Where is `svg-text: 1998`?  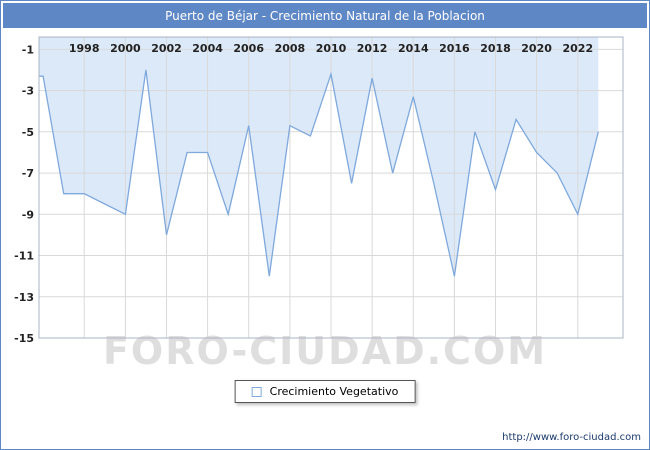 svg-text: 1998 is located at coordinates (84, 48).